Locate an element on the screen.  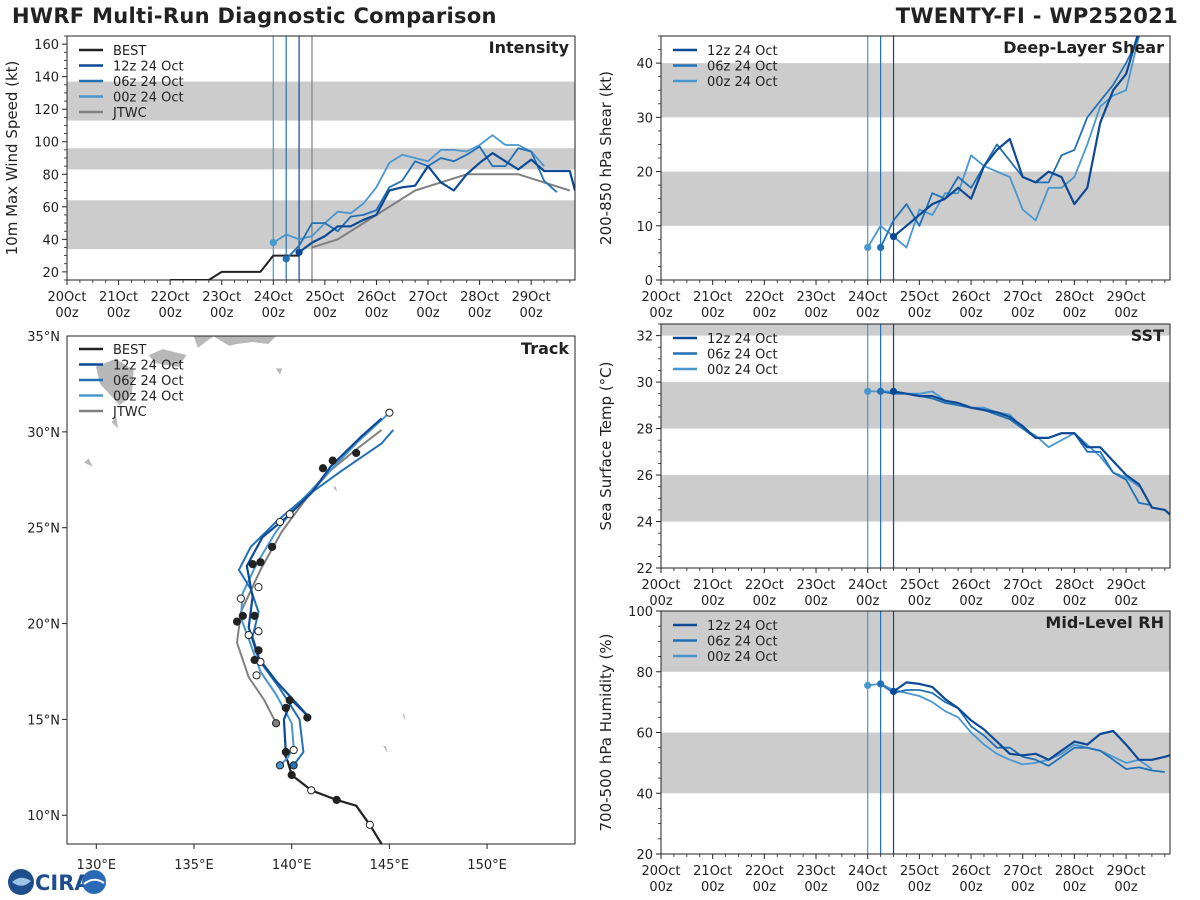
y-tick-label: 32 is located at coordinates (644, 337).